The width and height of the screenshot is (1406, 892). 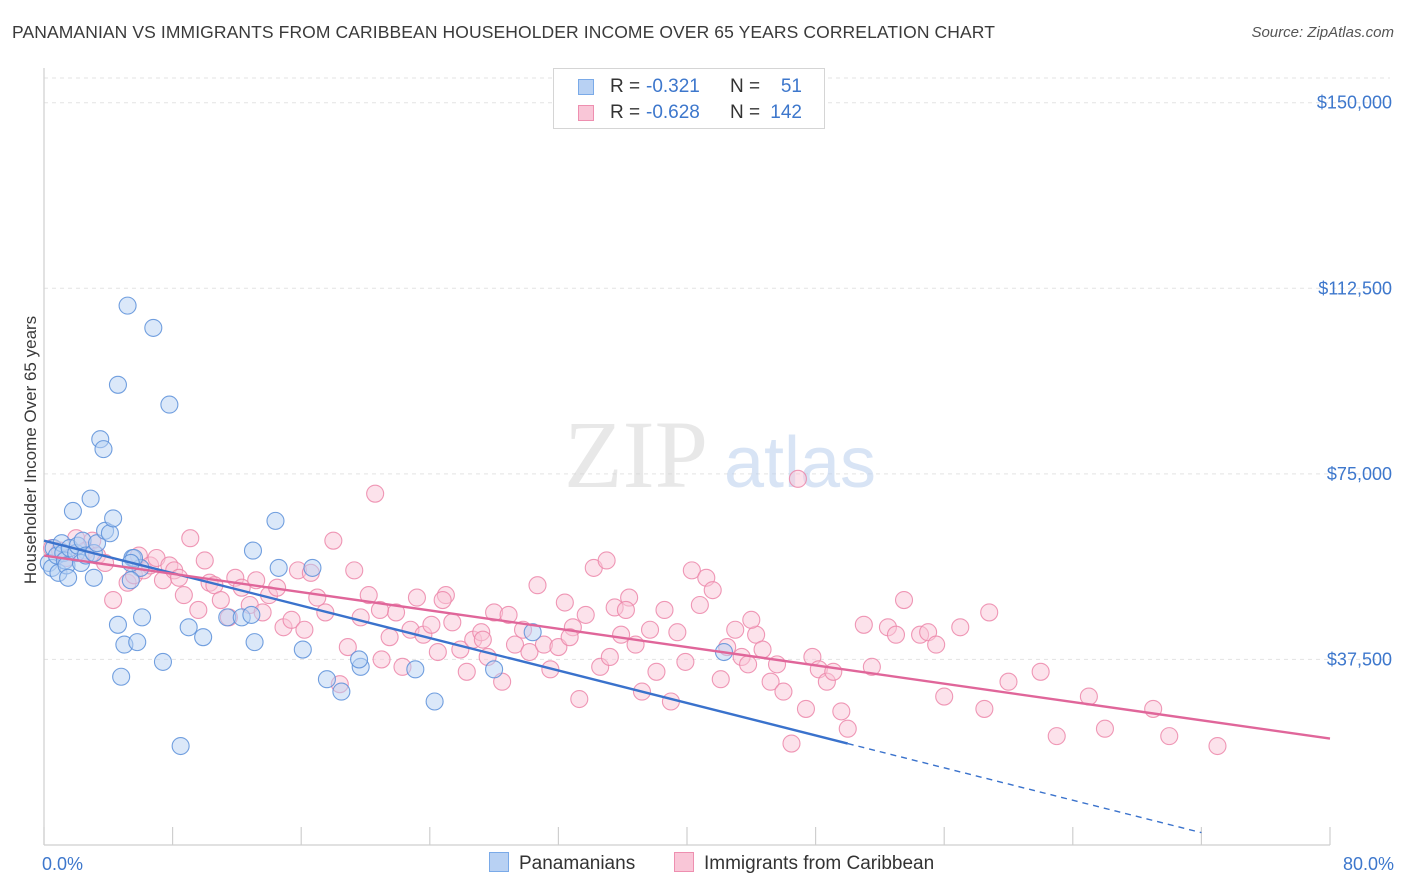 I want to click on legend-label-panamanians: Panamanians, so click(x=577, y=863).